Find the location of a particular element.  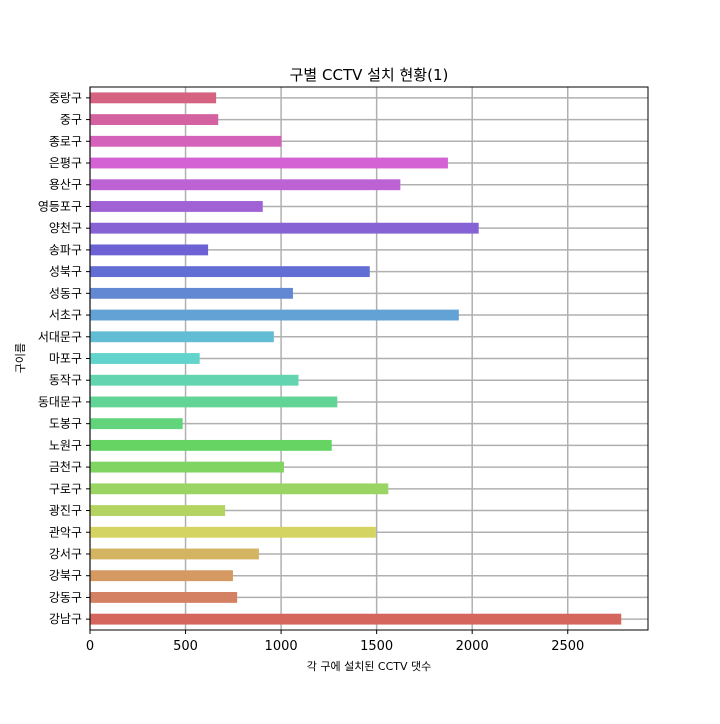

y-tick-label: 성동구 is located at coordinates (65, 293).